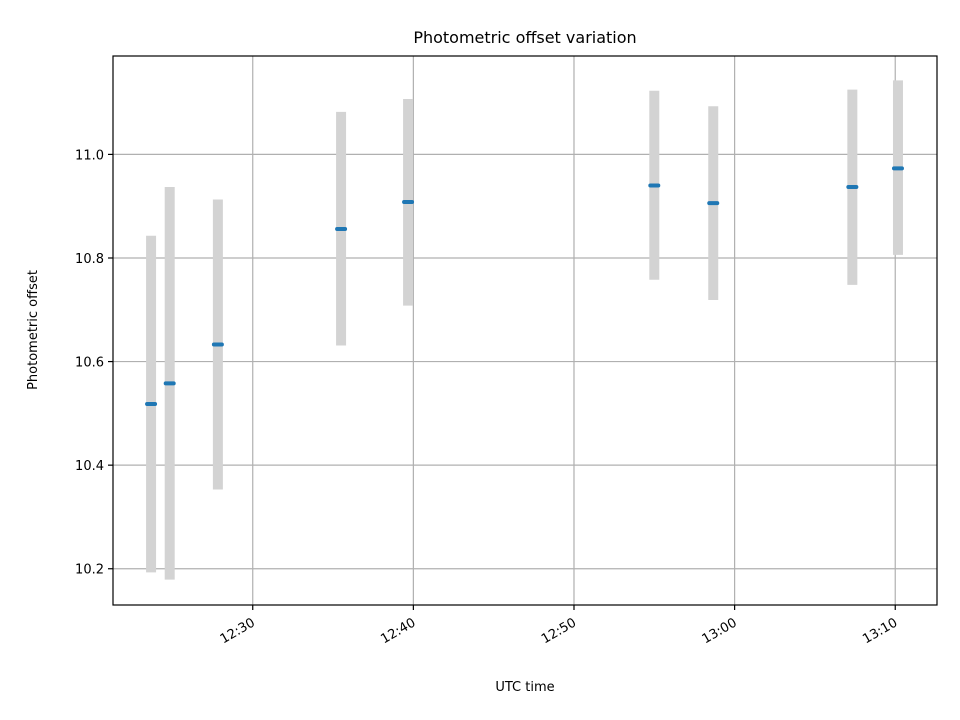 The width and height of the screenshot is (960, 720). Describe the element at coordinates (89, 259) in the screenshot. I see `y-tick-label: 10.8` at that location.